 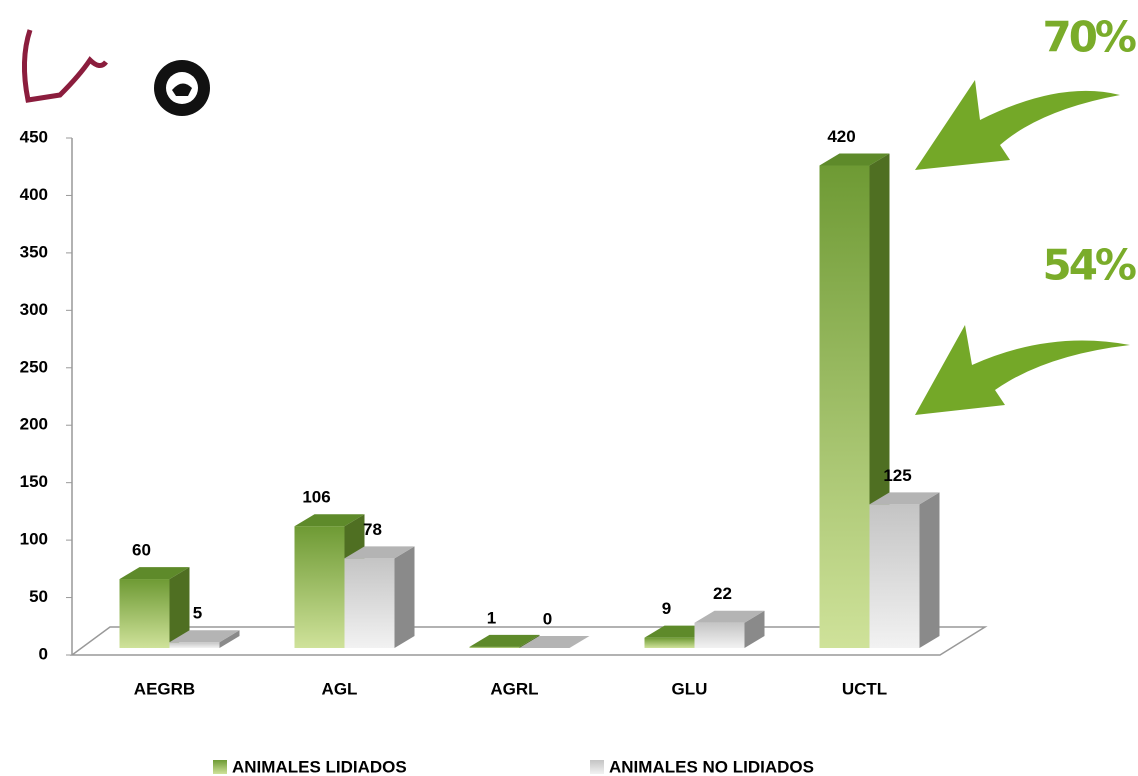 I want to click on y-tick-label: 250, so click(x=34, y=366).